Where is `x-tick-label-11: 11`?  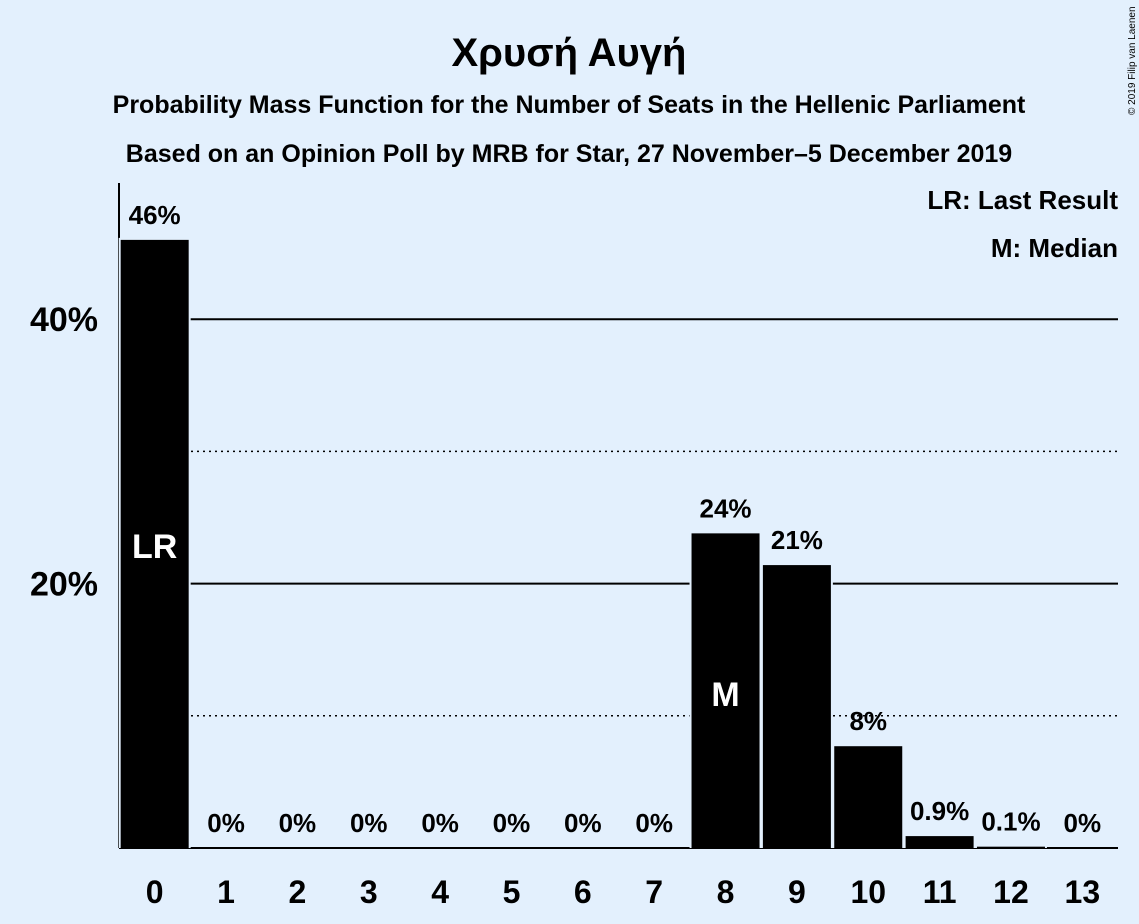
x-tick-label-11: 11 is located at coordinates (940, 892).